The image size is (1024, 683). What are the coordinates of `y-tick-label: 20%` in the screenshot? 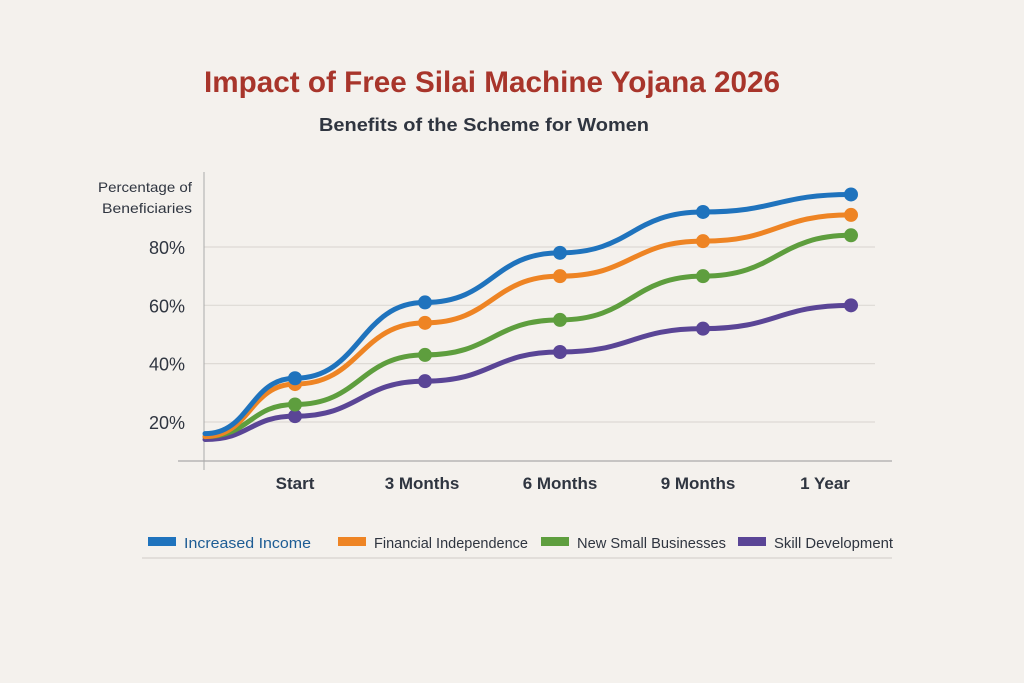 It's located at (167, 423).